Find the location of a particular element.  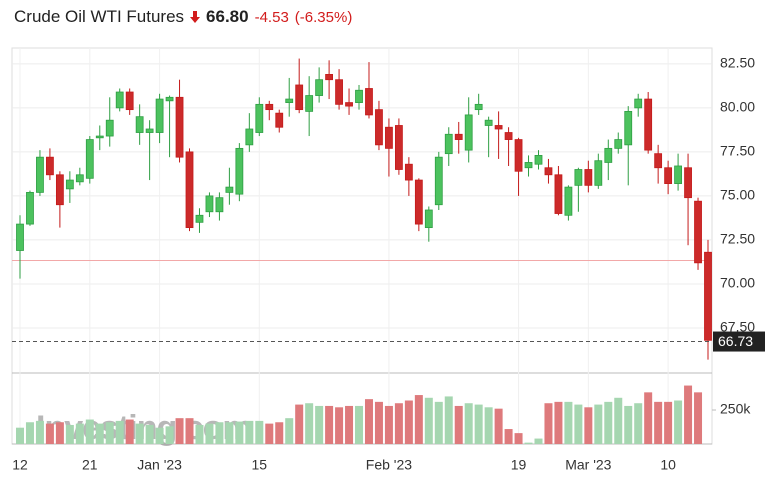

x-tick-label: 15 is located at coordinates (260, 465).